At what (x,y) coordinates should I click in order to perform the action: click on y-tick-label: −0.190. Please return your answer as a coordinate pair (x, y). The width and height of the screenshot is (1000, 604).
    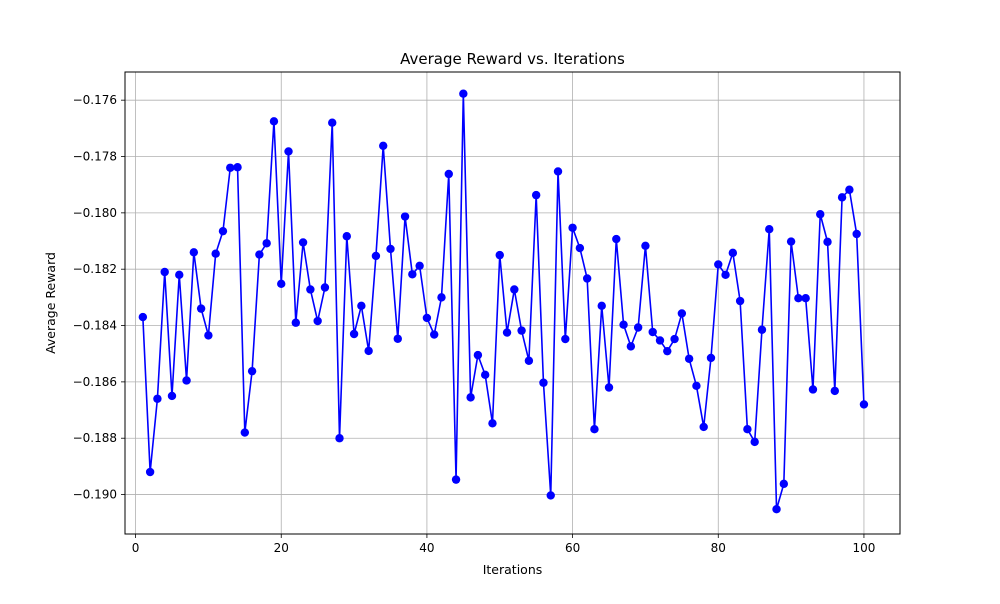
    Looking at the image, I should click on (95, 495).